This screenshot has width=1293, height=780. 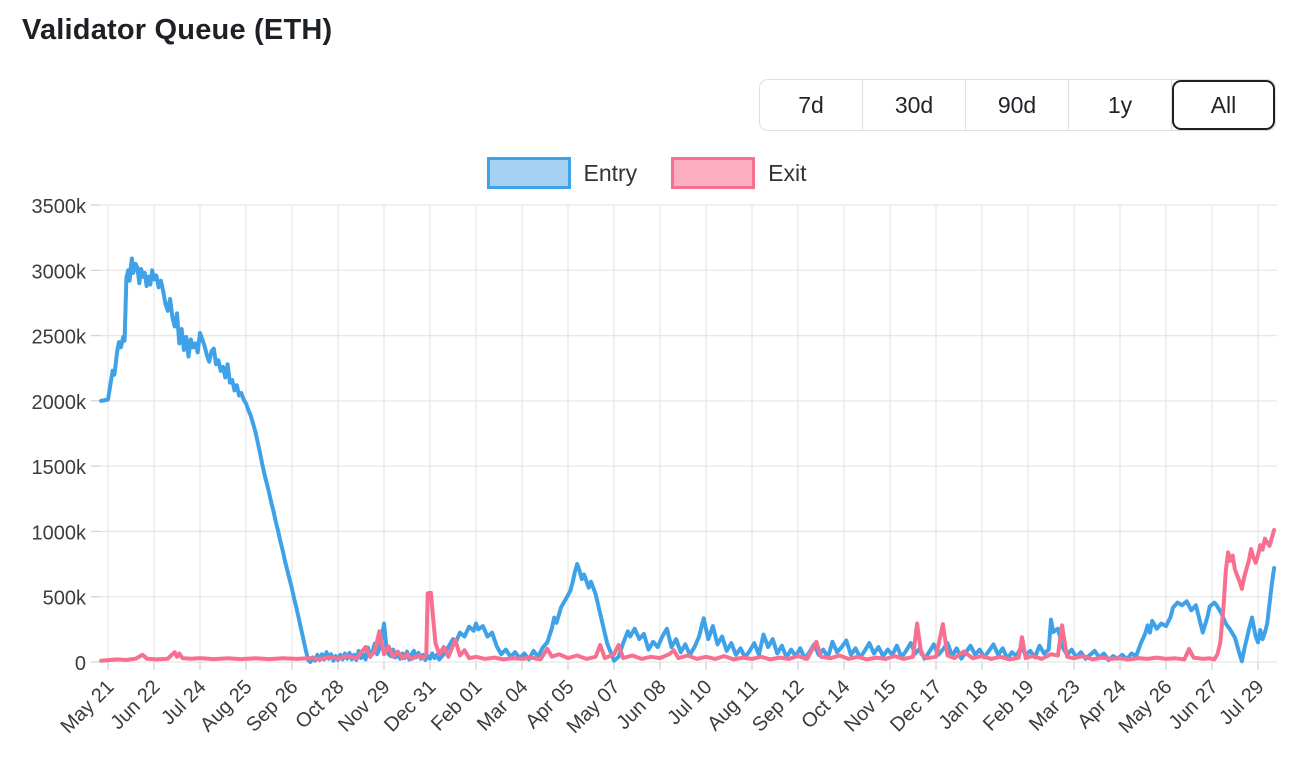 I want to click on svg-text: May 21, so click(x=88, y=707).